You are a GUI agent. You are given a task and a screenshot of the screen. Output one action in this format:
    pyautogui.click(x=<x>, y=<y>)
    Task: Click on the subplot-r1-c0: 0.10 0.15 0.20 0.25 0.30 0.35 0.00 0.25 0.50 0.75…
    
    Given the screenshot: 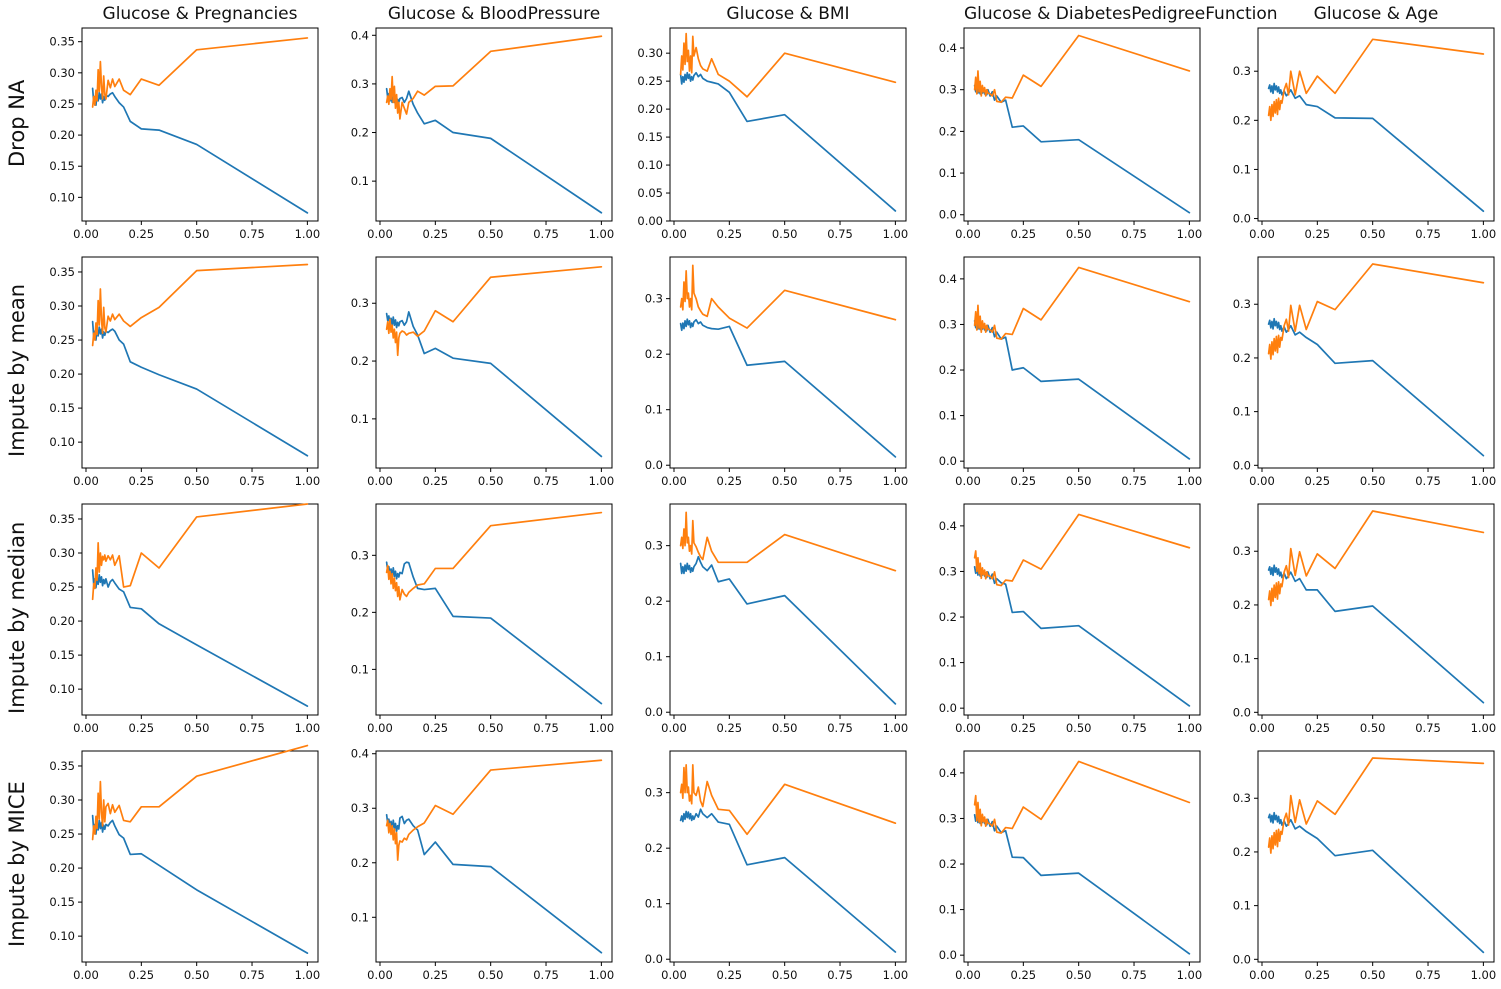 What is the action you would take?
    pyautogui.click(x=177, y=370)
    